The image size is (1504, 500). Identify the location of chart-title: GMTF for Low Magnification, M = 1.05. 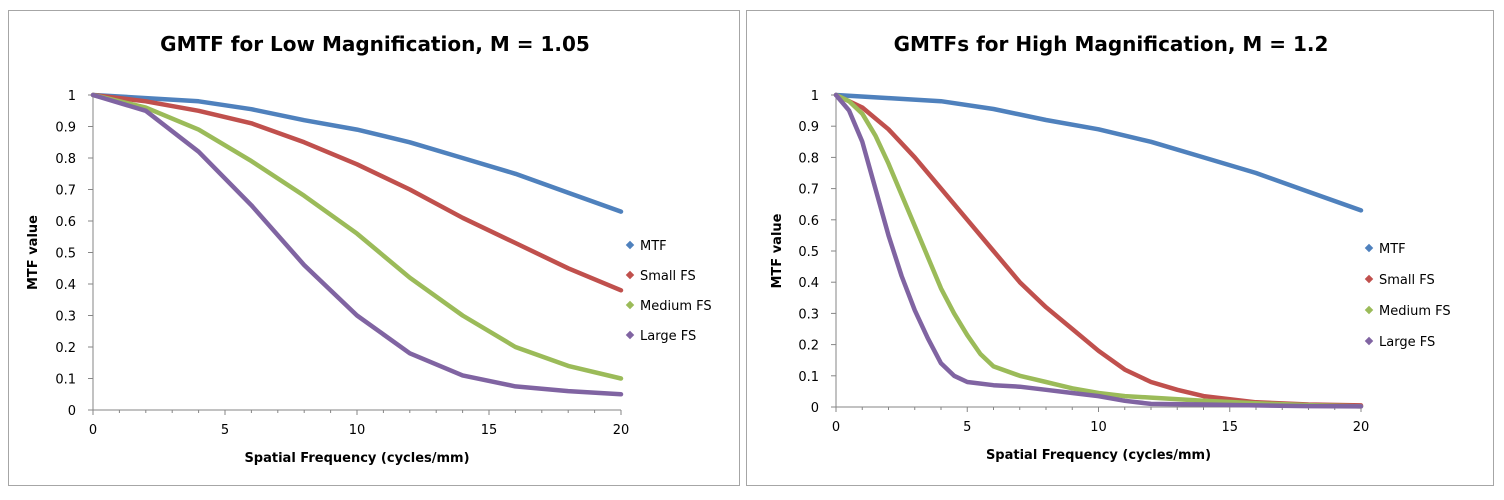
(375, 44).